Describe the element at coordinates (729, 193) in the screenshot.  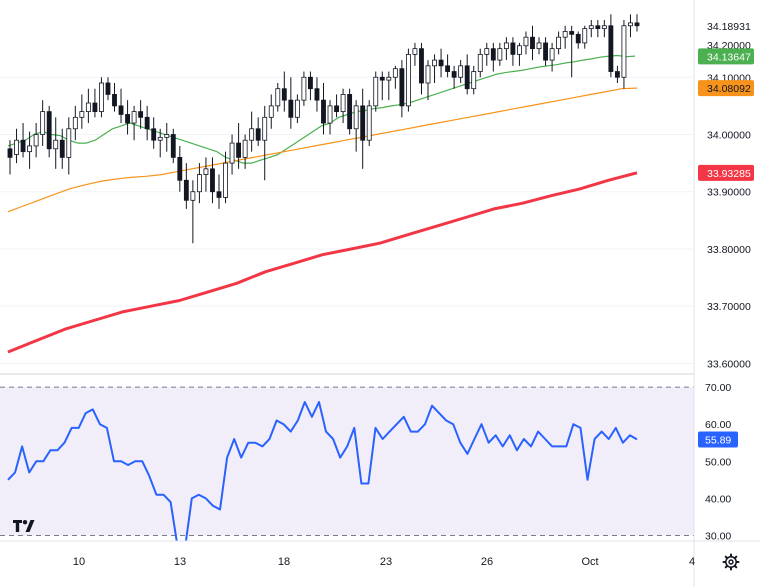
I see `price-tick-label: 33.90000` at that location.